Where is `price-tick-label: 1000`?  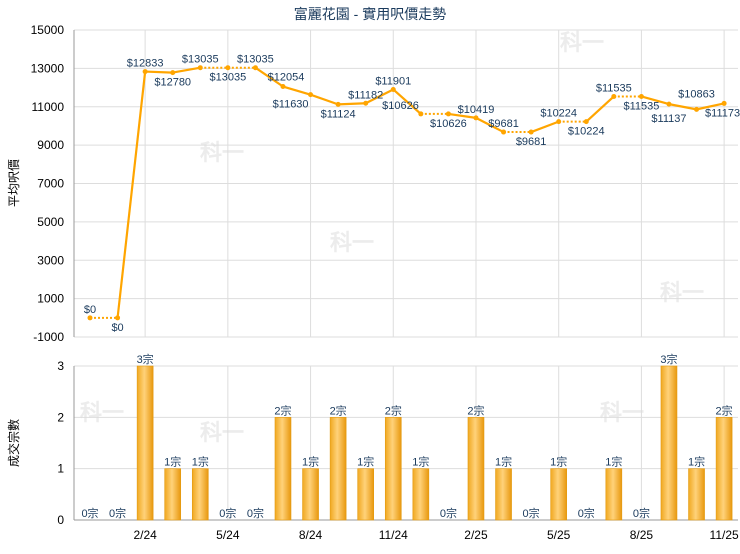 price-tick-label: 1000 is located at coordinates (50, 299).